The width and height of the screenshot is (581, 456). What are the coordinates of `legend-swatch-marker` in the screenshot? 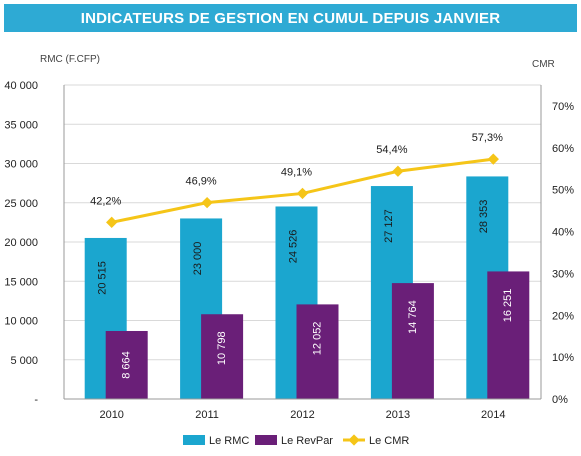 It's located at (354, 440).